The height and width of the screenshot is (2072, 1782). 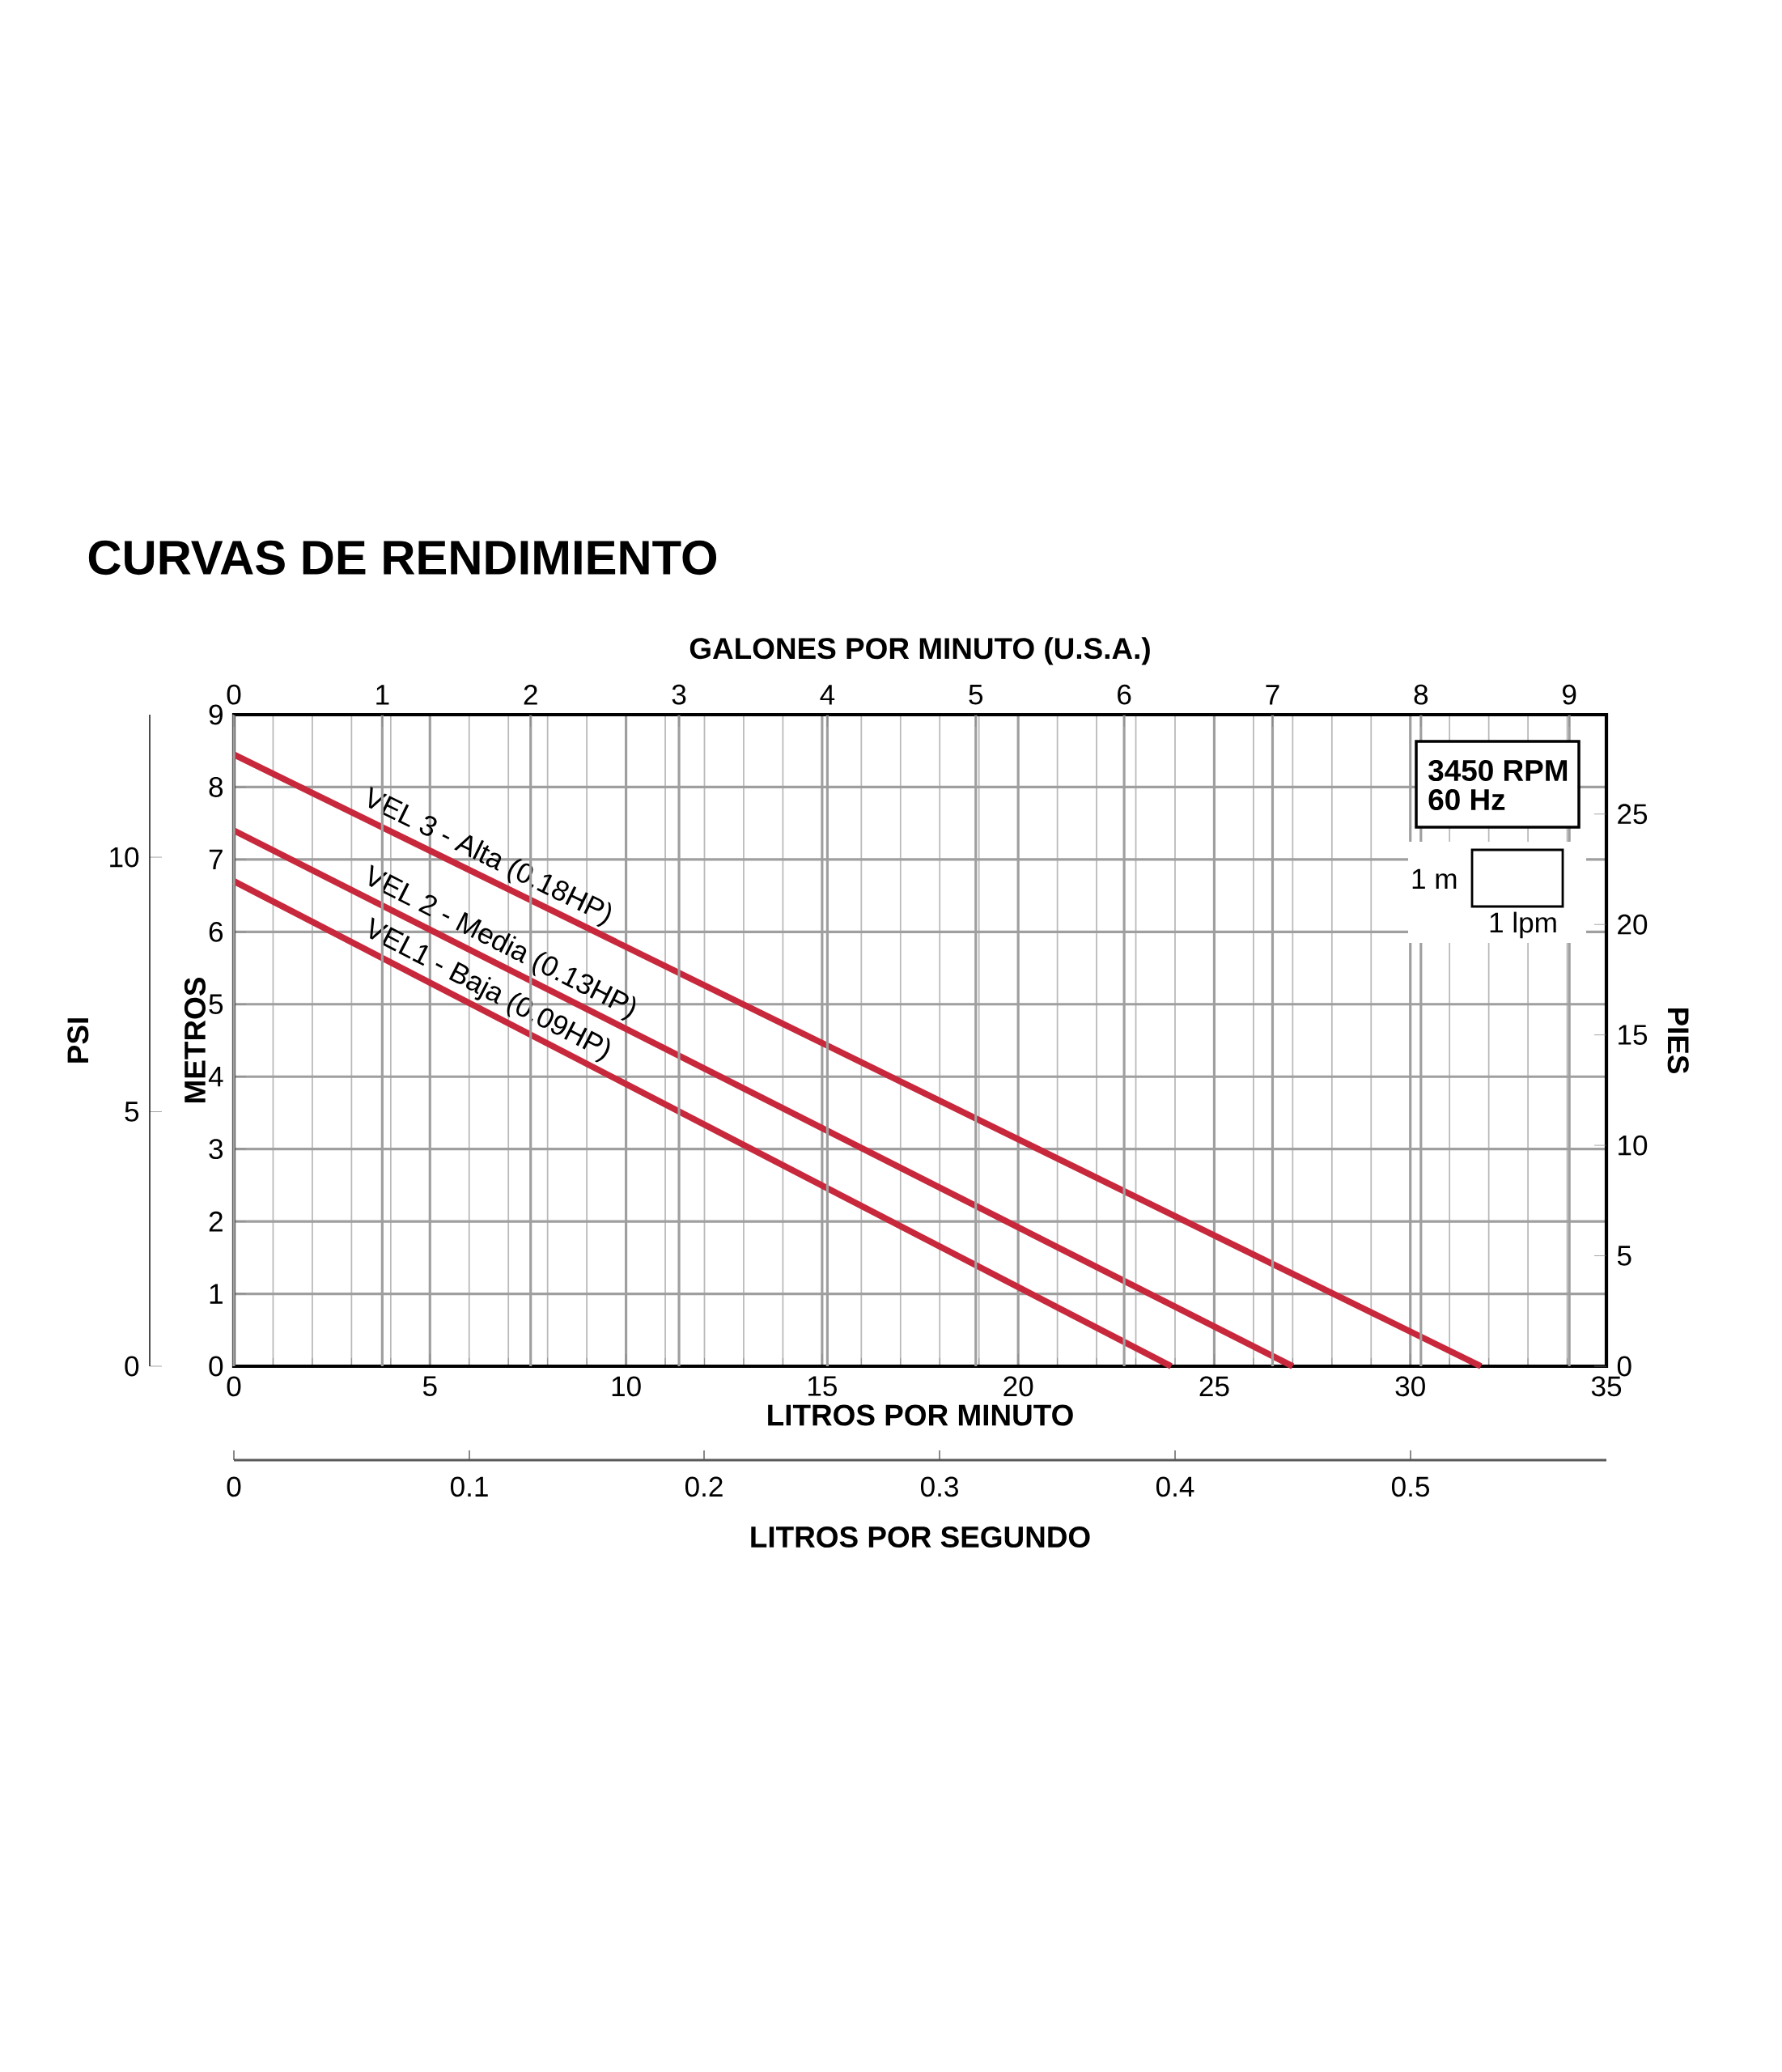 What do you see at coordinates (234, 694) in the screenshot?
I see `x2-tick-label: 0` at bounding box center [234, 694].